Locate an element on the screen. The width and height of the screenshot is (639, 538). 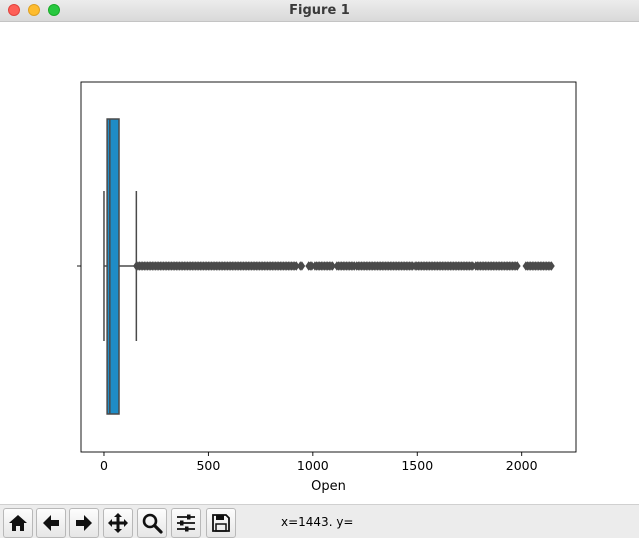
floppy-disk-icon is located at coordinates (221, 523).